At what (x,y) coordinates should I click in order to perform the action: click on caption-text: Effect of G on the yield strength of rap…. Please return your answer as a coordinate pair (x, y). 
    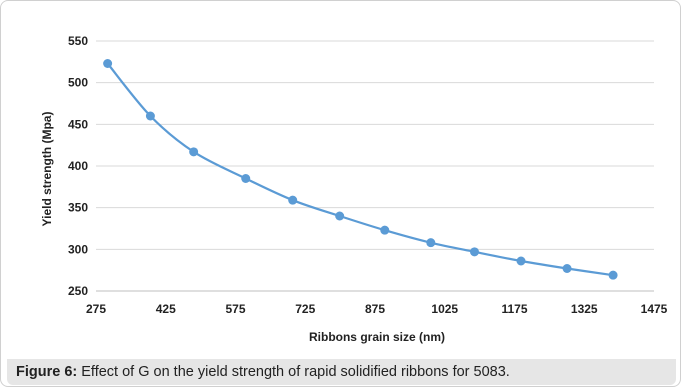
    Looking at the image, I should click on (293, 372).